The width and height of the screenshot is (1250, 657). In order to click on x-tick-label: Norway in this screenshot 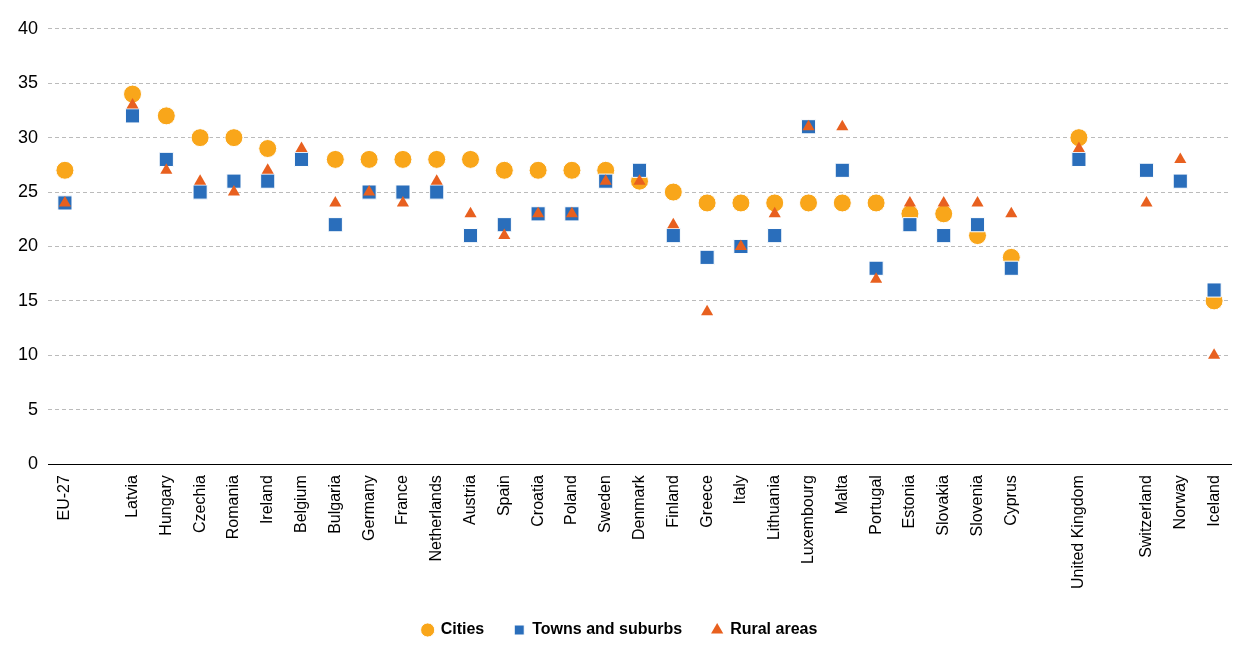, I will do `click(1179, 502)`.